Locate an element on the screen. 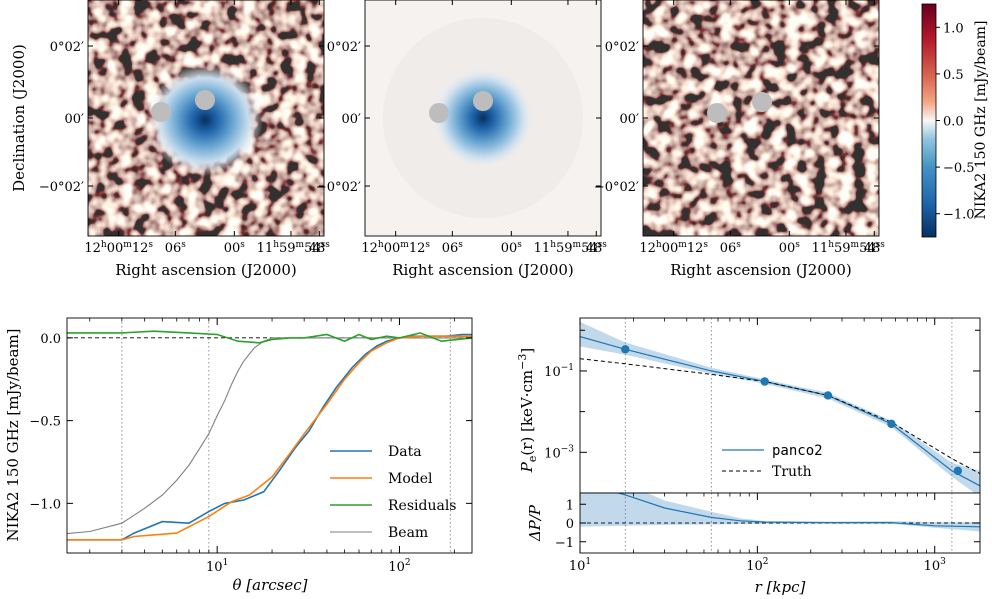 This screenshot has width=992, height=599. map-ylabel: Declination (J2000) is located at coordinates (19, 118).